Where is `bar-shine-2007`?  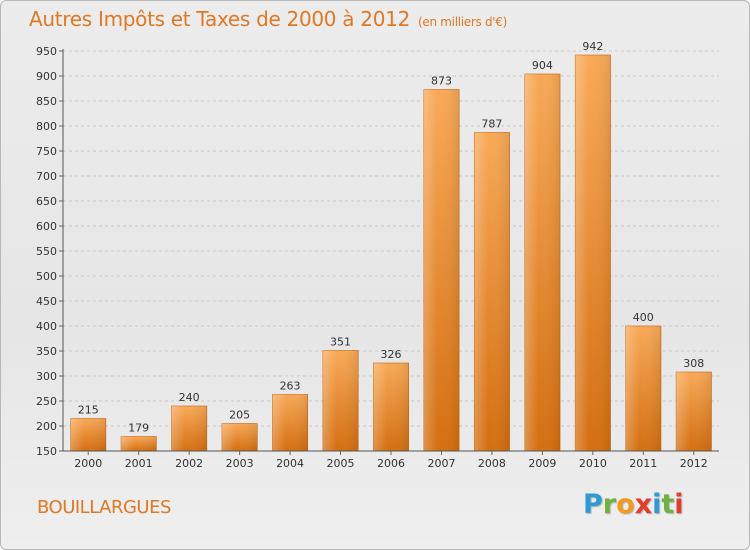 bar-shine-2007 is located at coordinates (441, 270).